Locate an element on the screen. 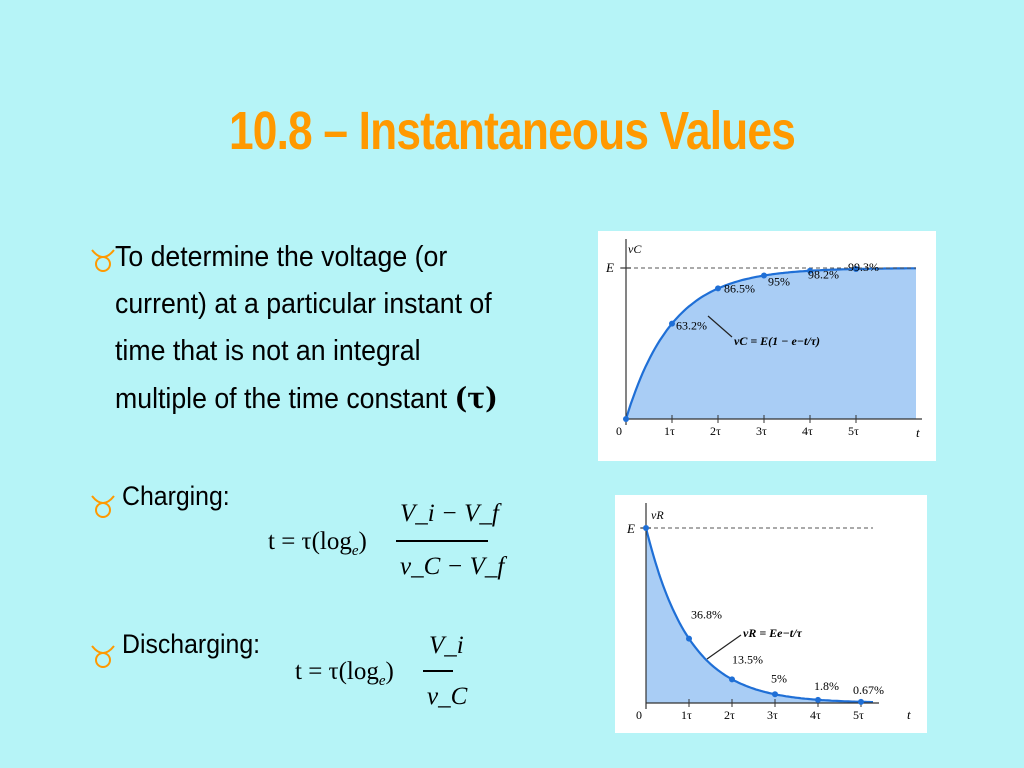 This screenshot has width=1024, height=768. data-label: 0.67% is located at coordinates (868, 690).